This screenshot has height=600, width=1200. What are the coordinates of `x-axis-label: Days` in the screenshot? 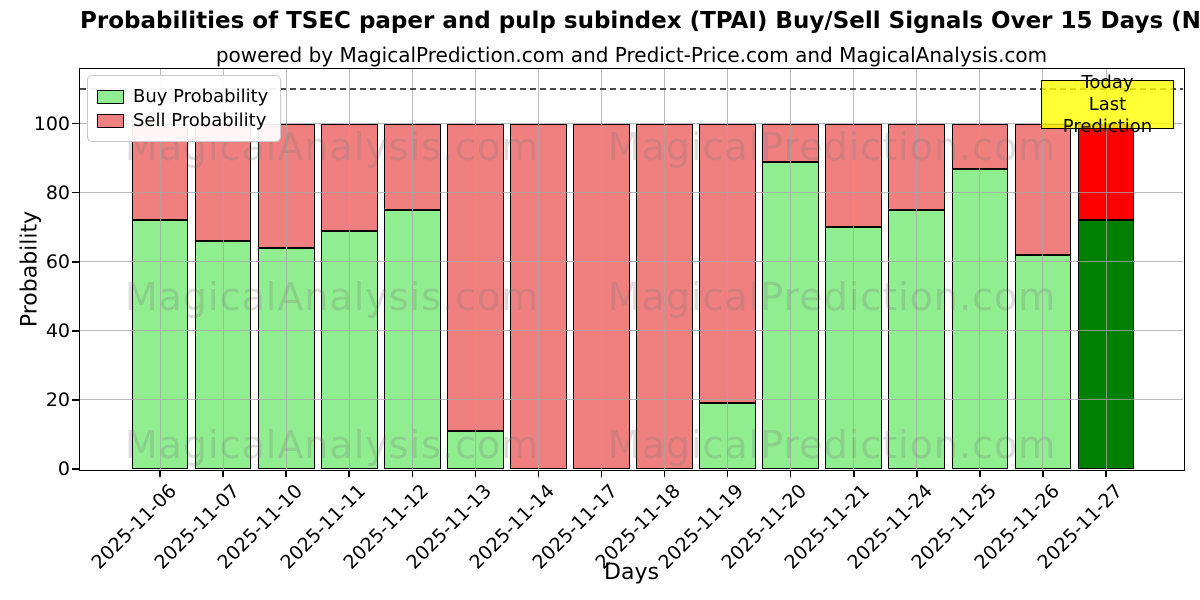 It's located at (631, 572).